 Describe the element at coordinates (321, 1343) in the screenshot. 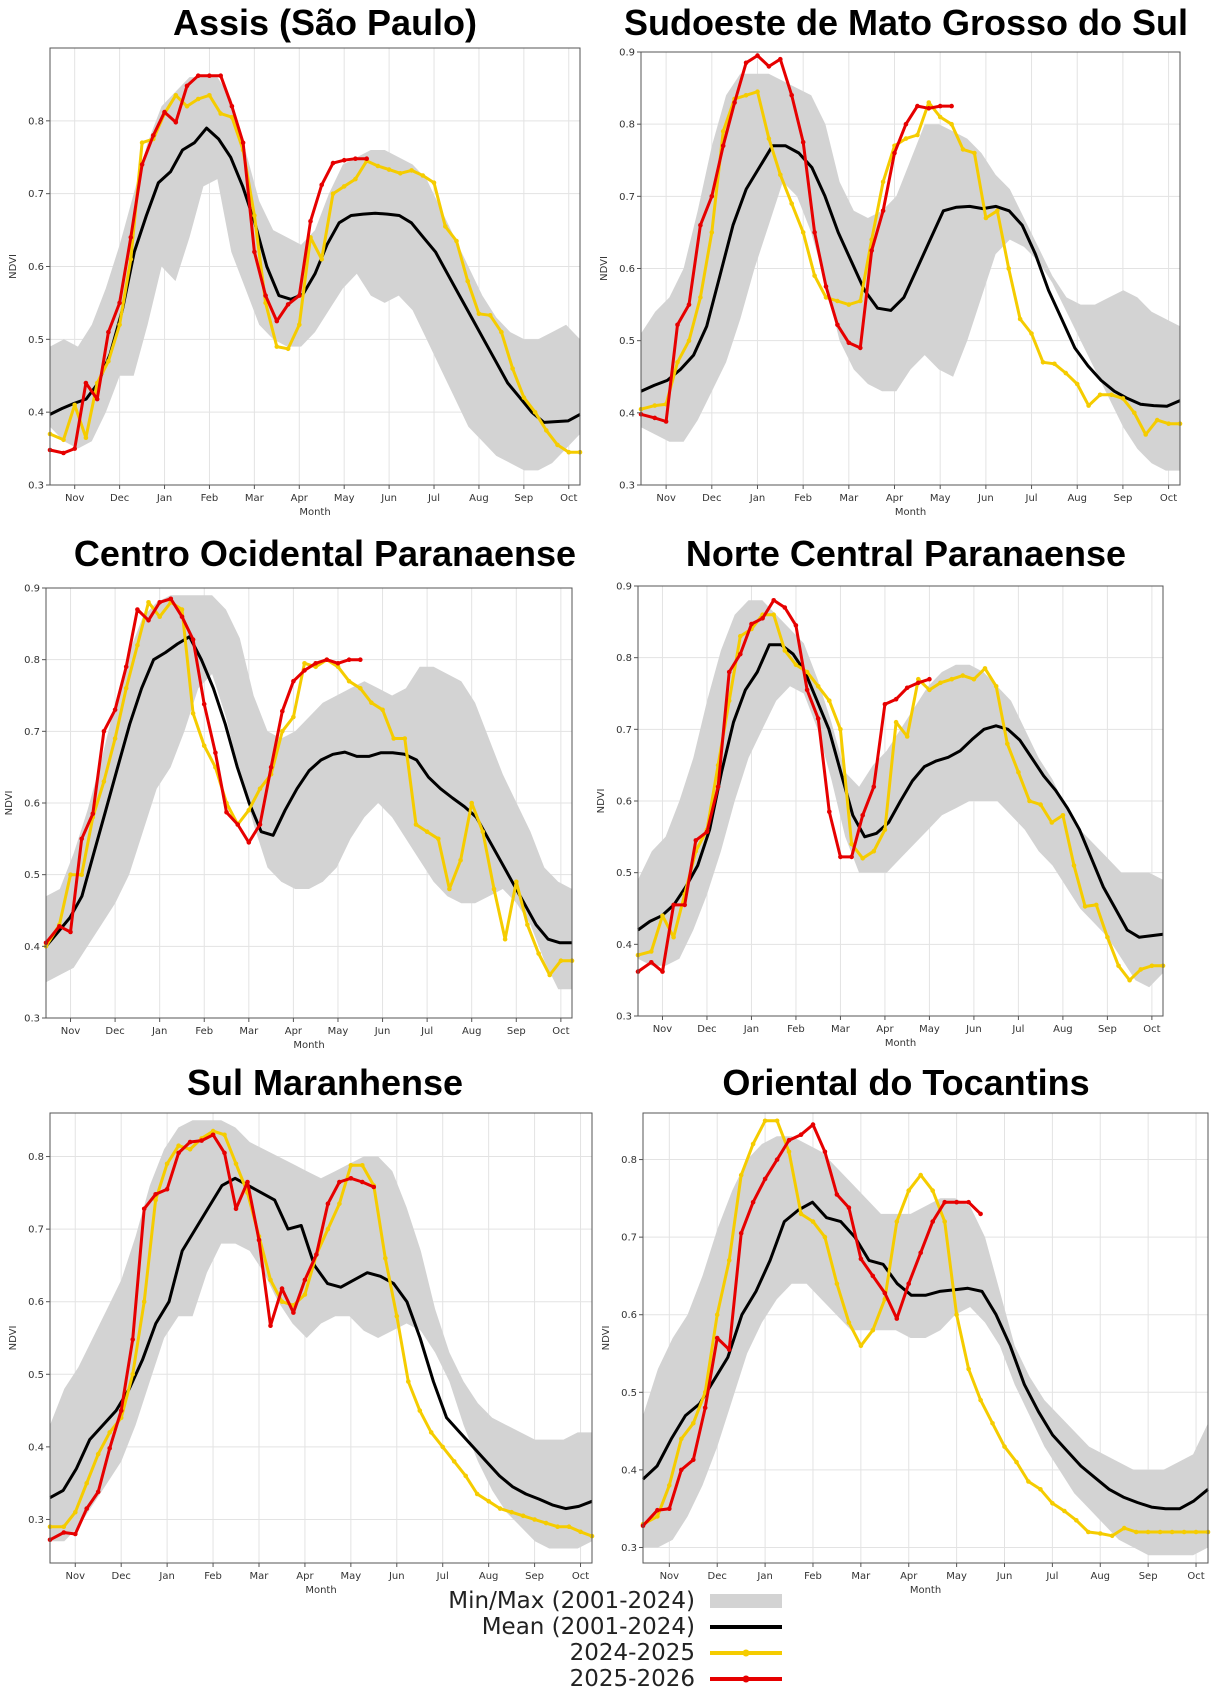

I see `mean-line` at that location.